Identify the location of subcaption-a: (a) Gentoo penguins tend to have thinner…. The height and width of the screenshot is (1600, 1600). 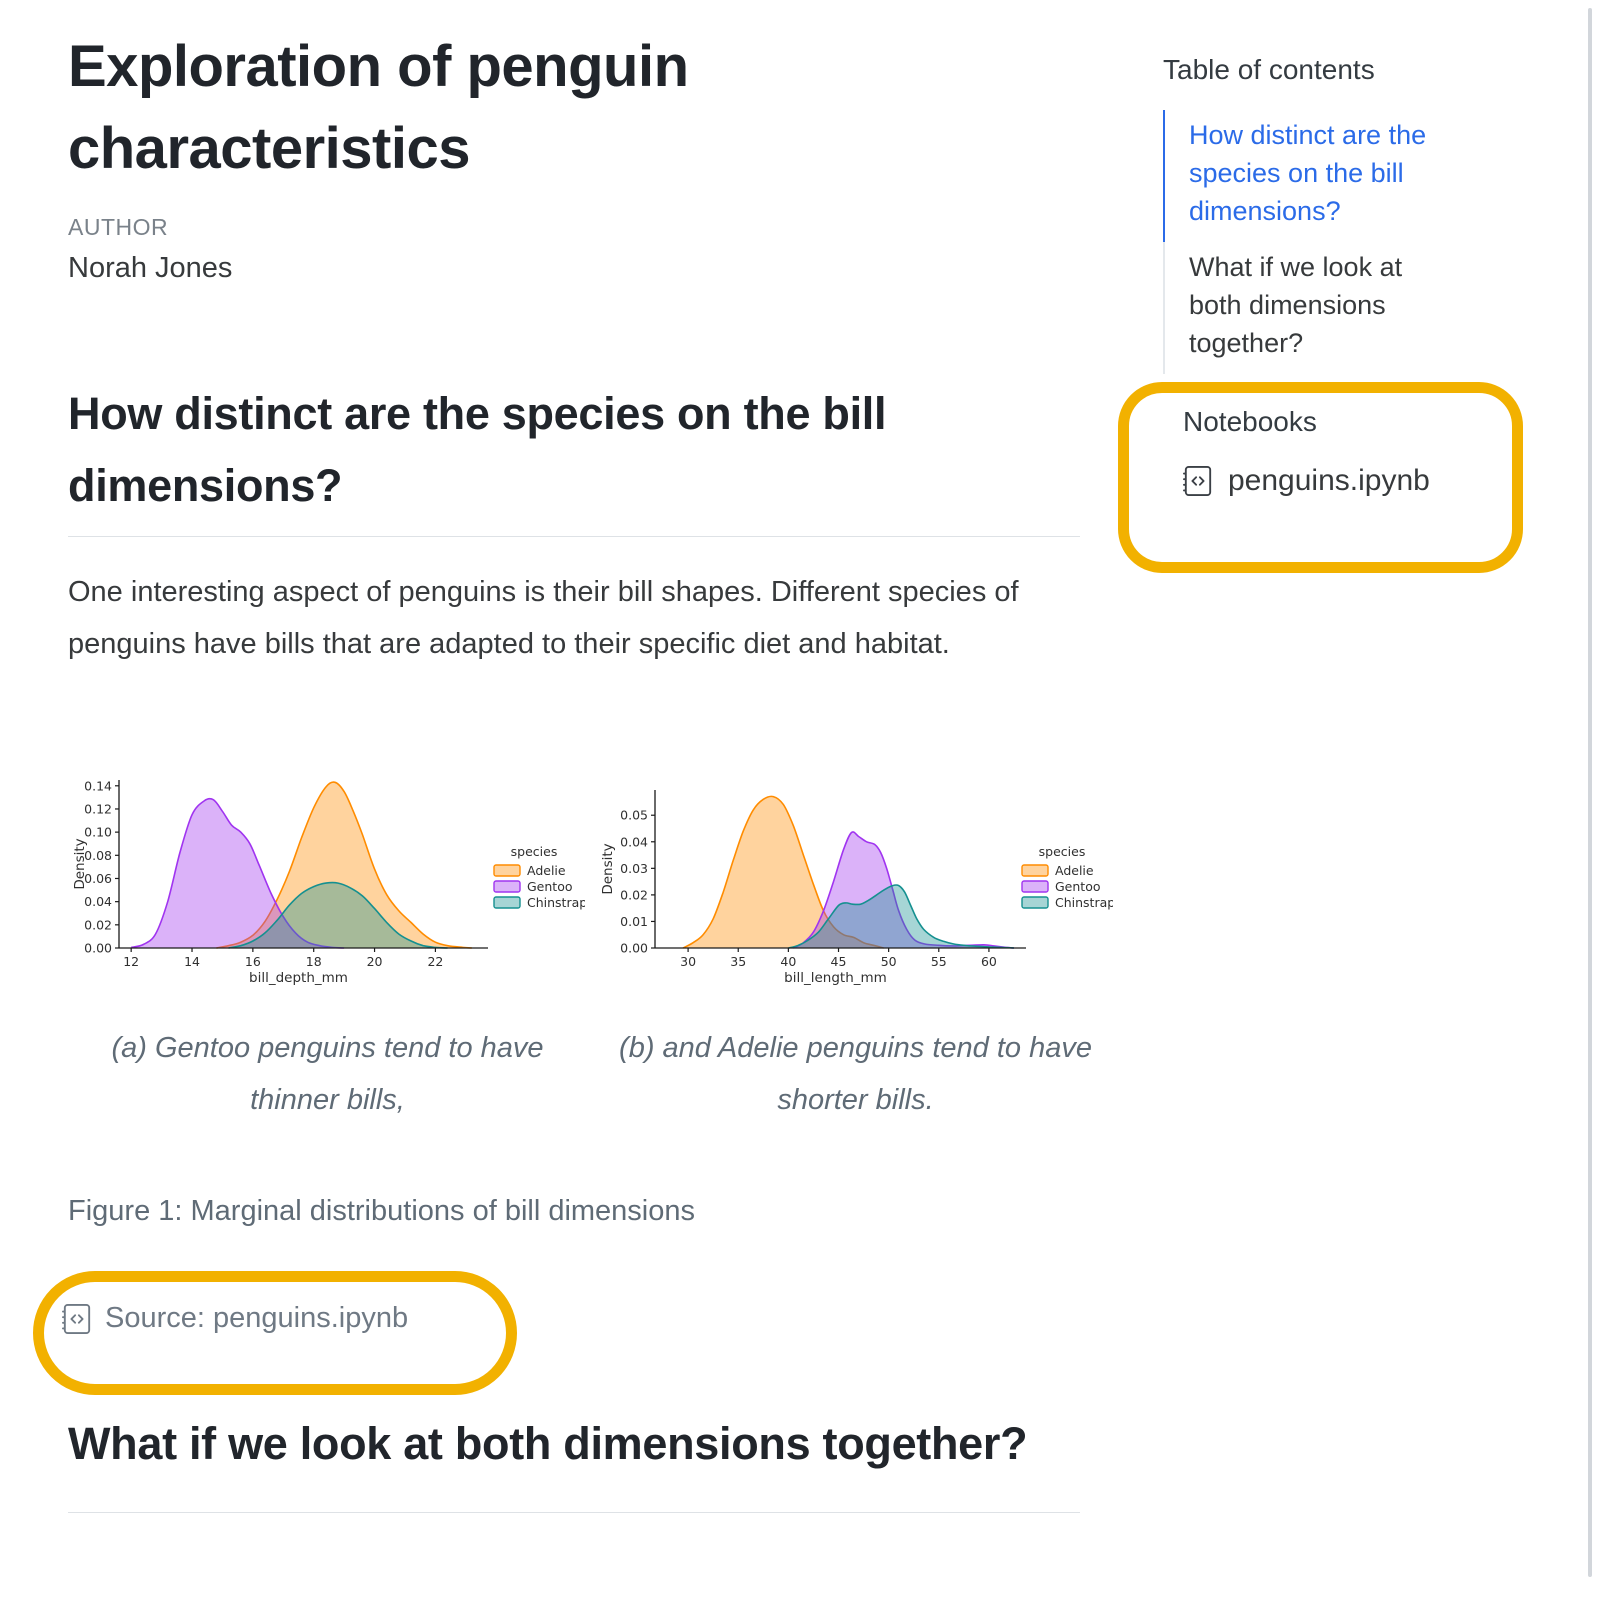
(327, 1074).